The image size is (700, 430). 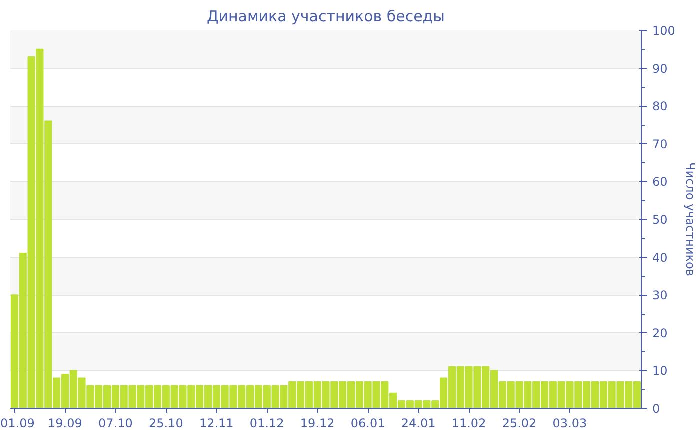 I want to click on y-tick-label: 0, so click(x=656, y=409).